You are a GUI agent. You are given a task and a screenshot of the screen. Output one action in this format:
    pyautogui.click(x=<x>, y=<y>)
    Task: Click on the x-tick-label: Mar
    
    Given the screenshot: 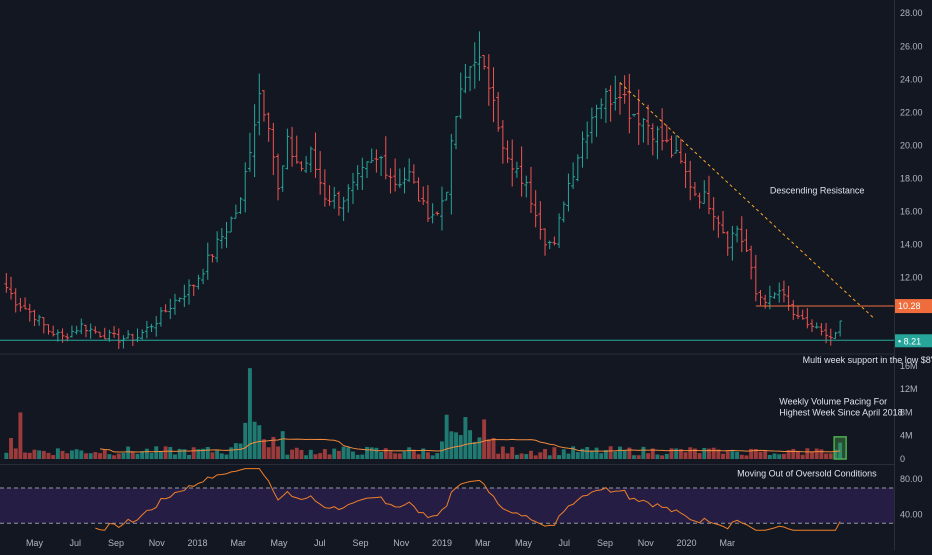 What is the action you would take?
    pyautogui.click(x=727, y=543)
    